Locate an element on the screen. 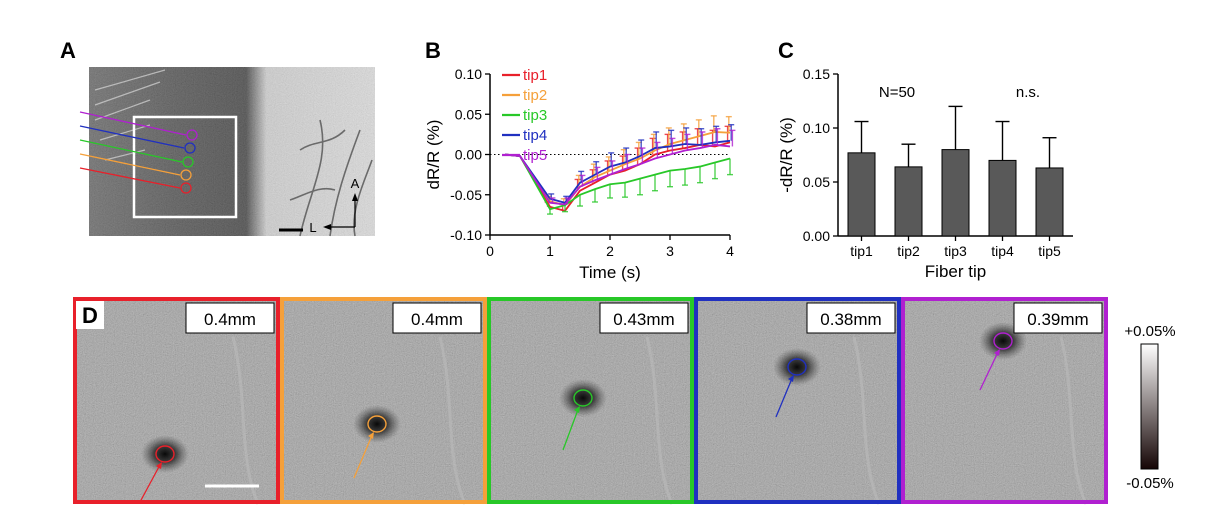 The height and width of the screenshot is (519, 1211). panel-a-photo: A L is located at coordinates (227, 152).